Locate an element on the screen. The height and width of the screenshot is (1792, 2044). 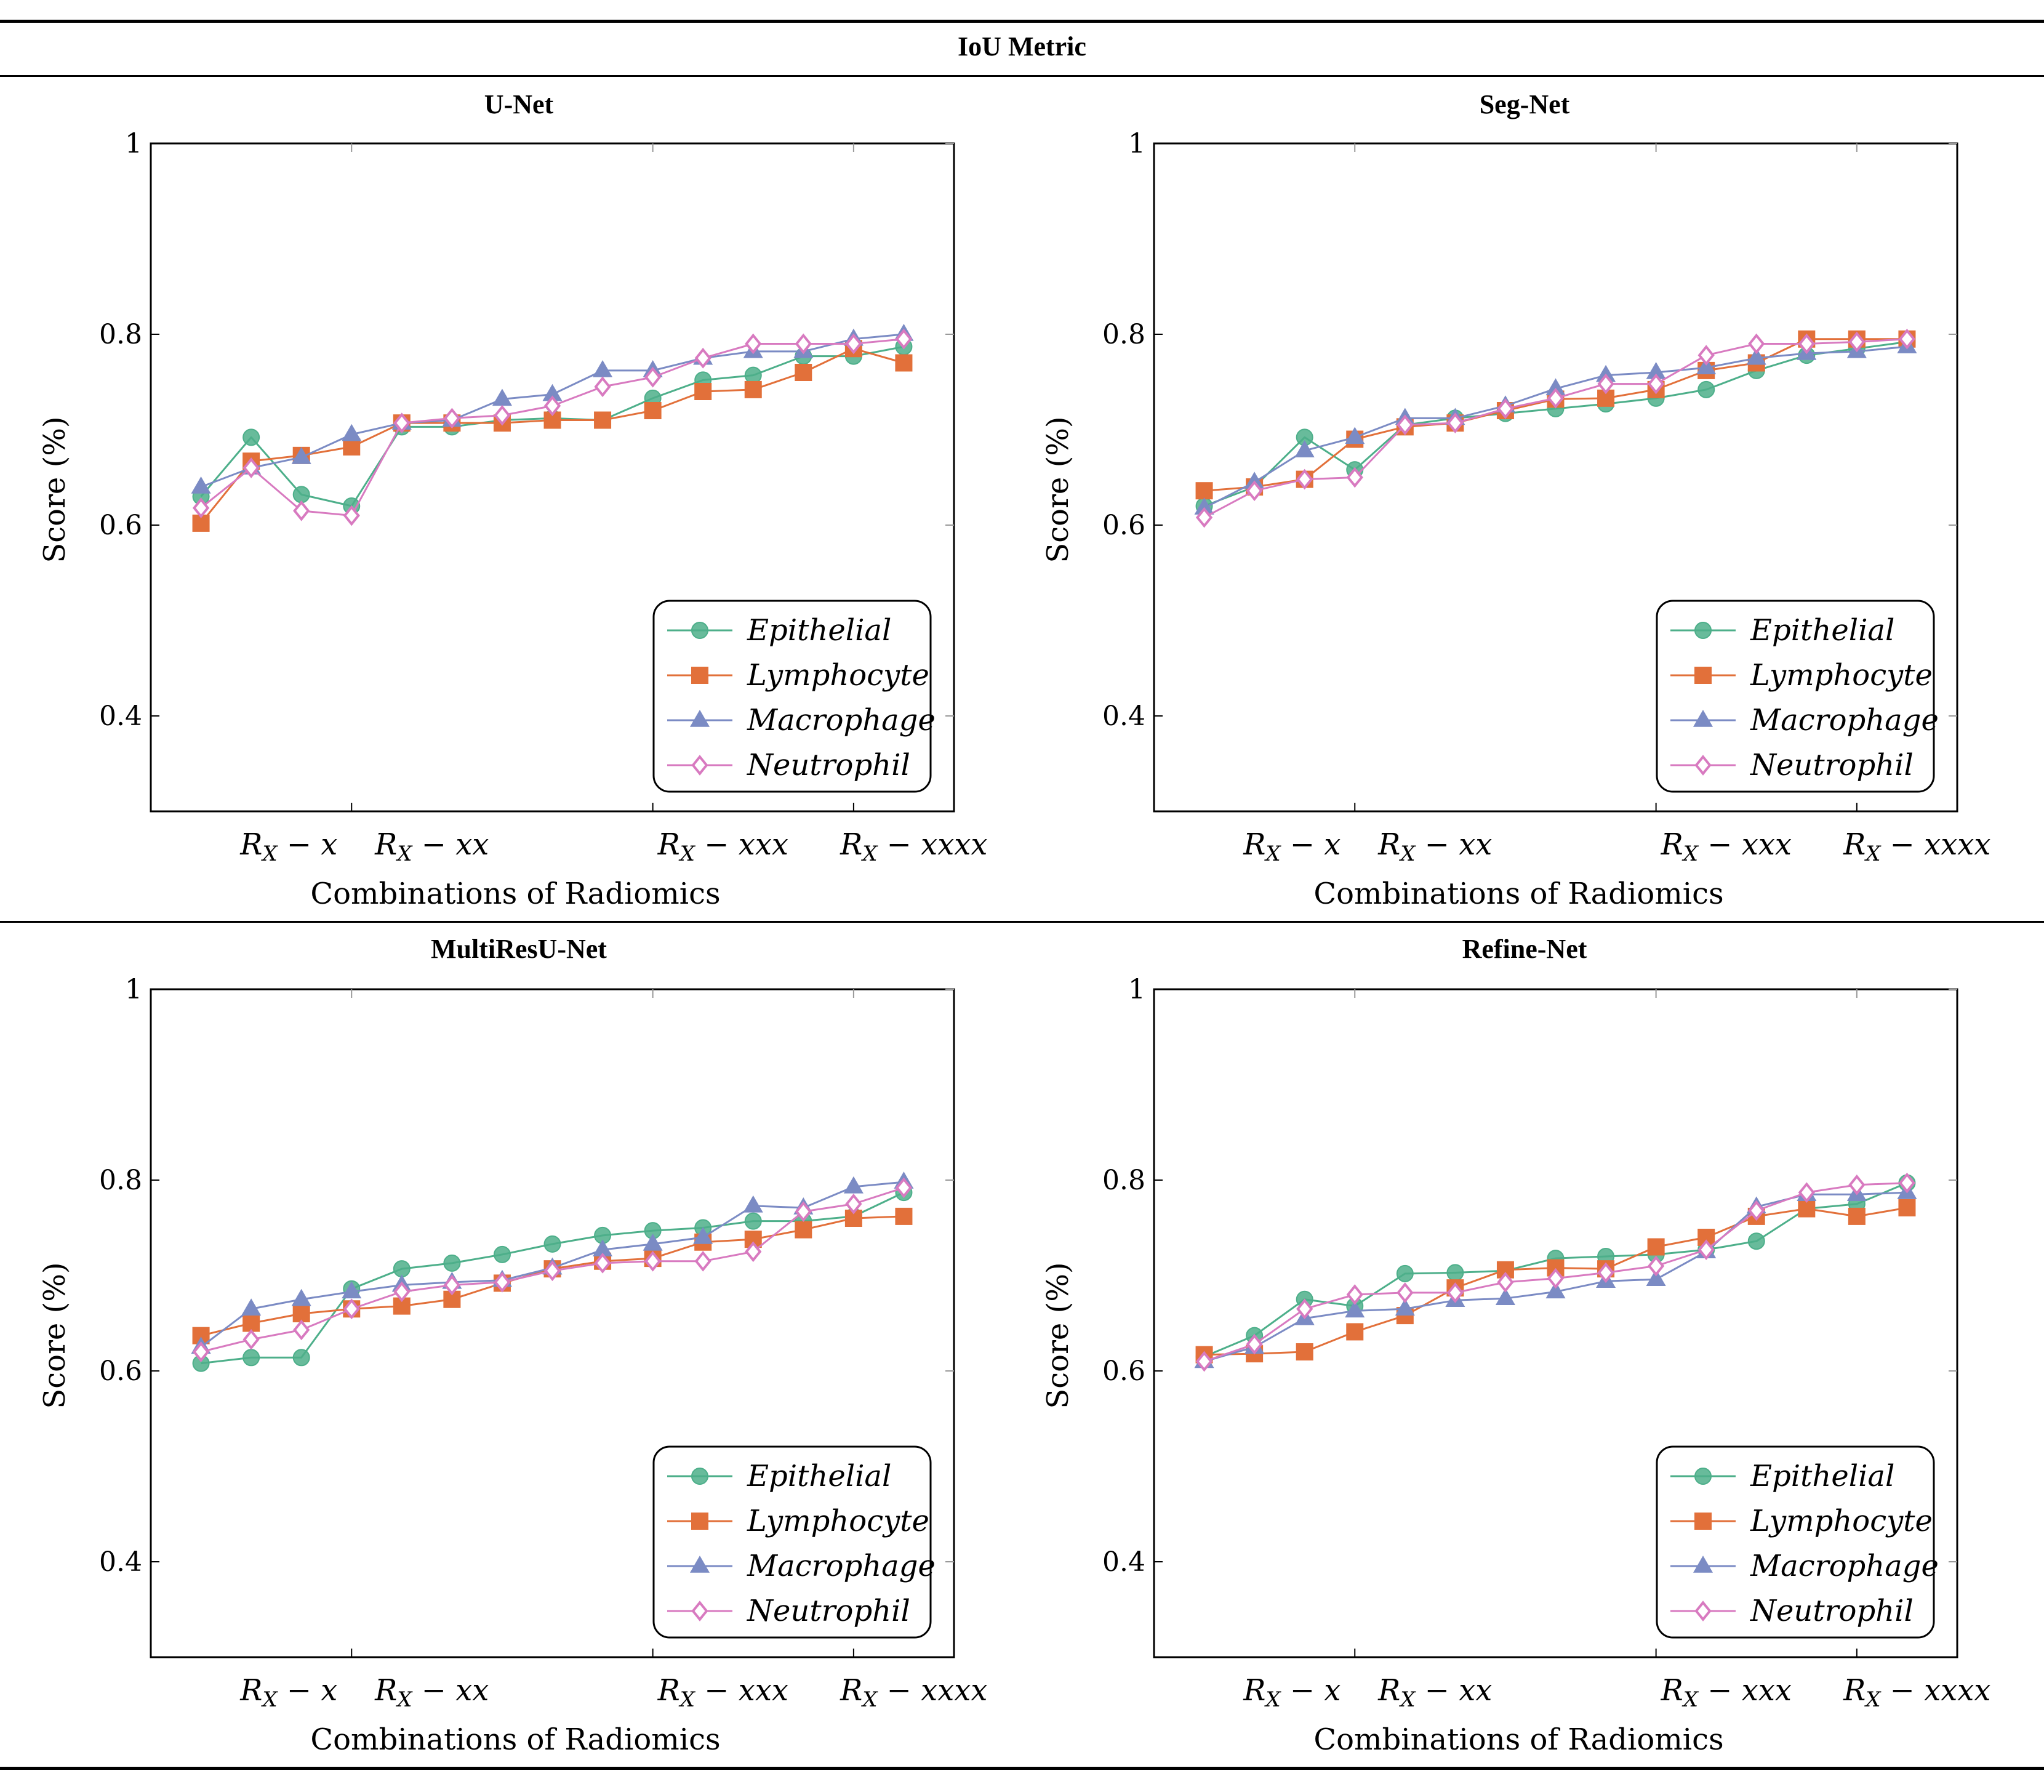
series-lymphocyte is located at coordinates (1555, 1281).